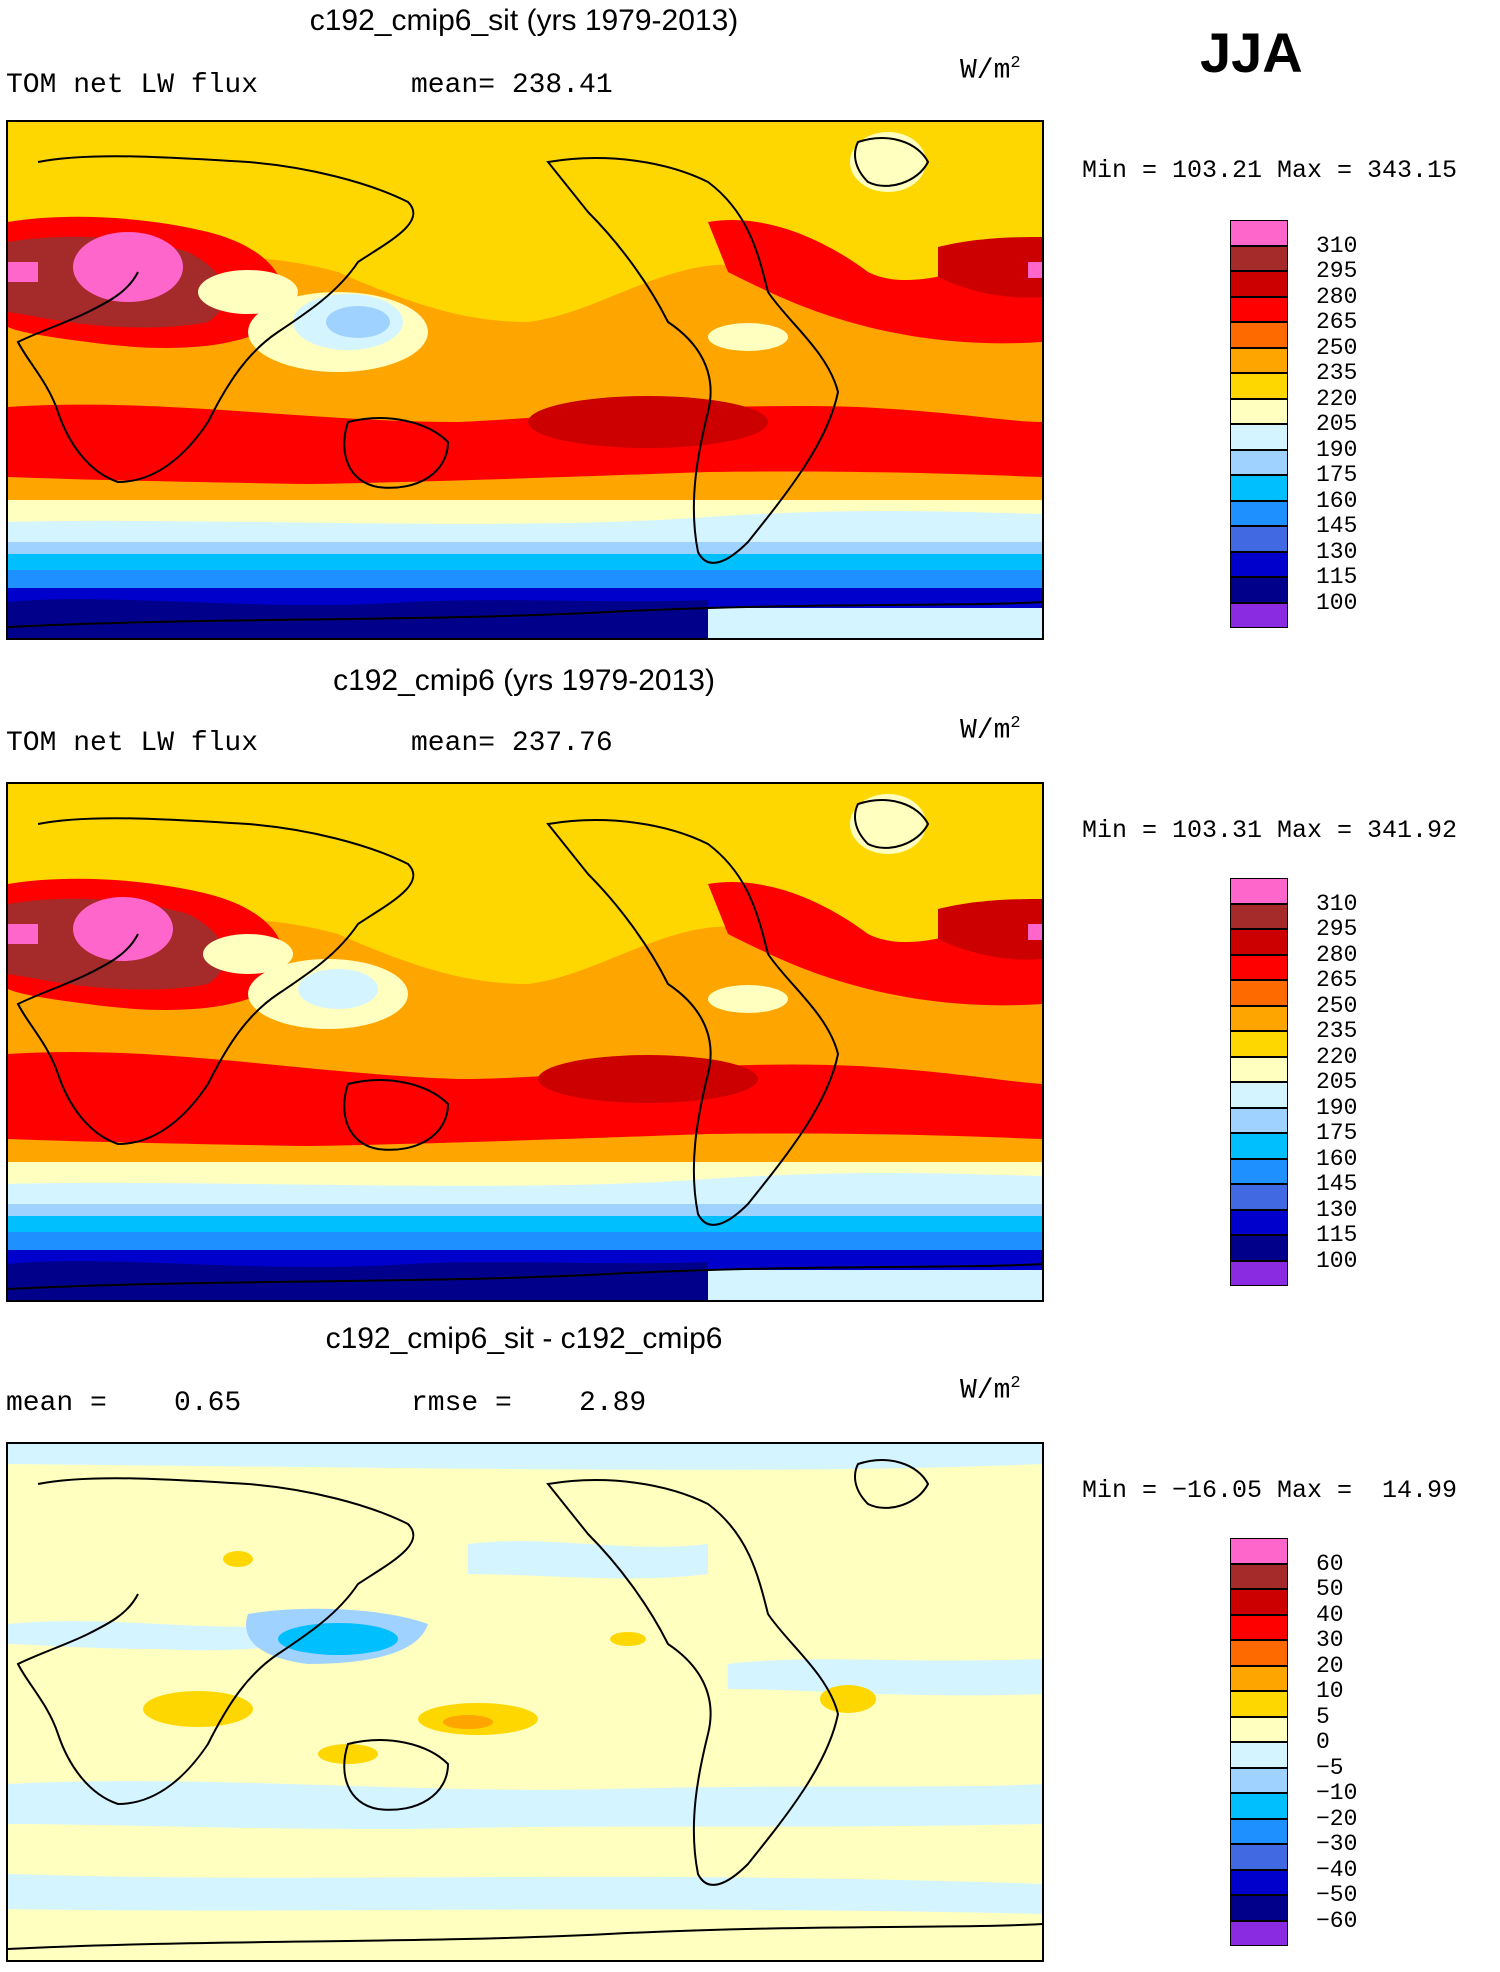  Describe the element at coordinates (1270, 1490) in the screenshot. I see `panel-3-minmax: Min = −16.05 Max = 14.99` at that location.